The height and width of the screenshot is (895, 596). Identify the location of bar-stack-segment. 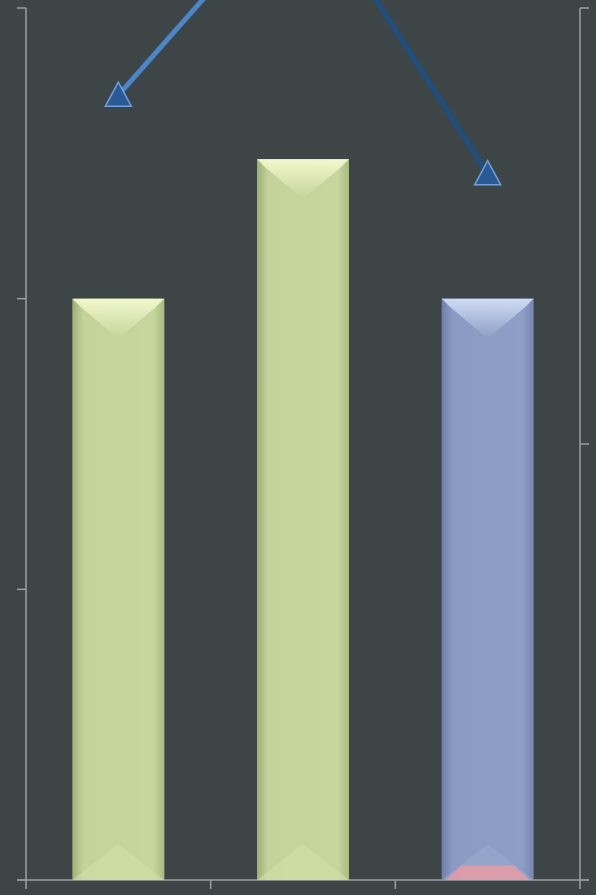
(487, 872).